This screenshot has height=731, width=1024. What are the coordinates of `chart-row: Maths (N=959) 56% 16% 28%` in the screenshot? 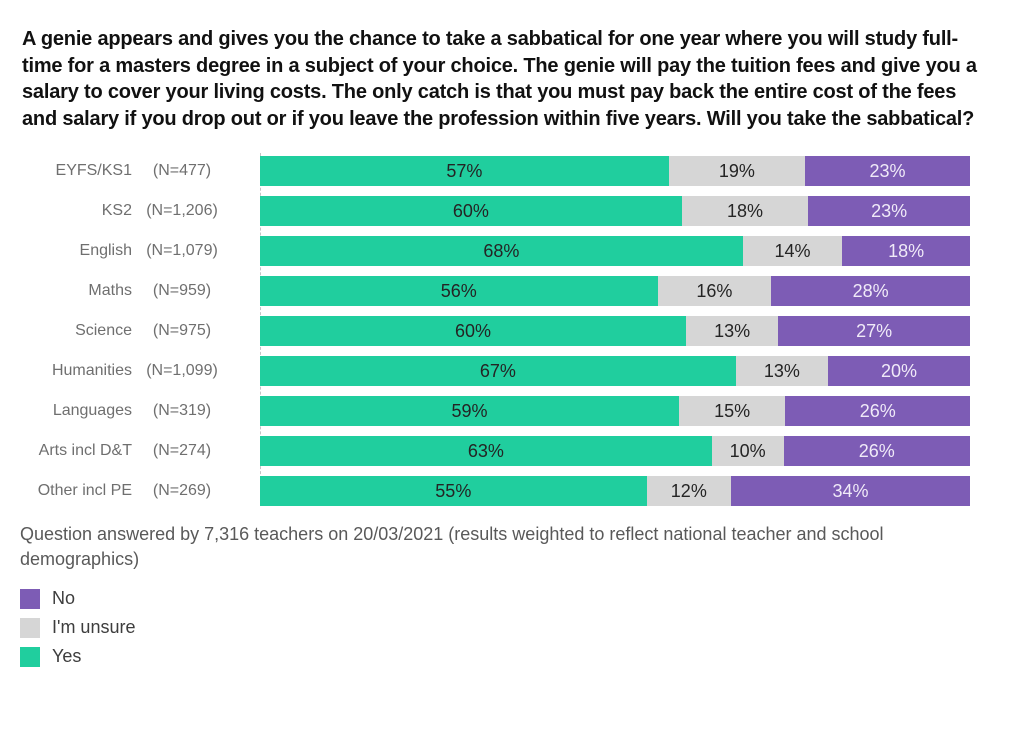 It's located at (485, 291).